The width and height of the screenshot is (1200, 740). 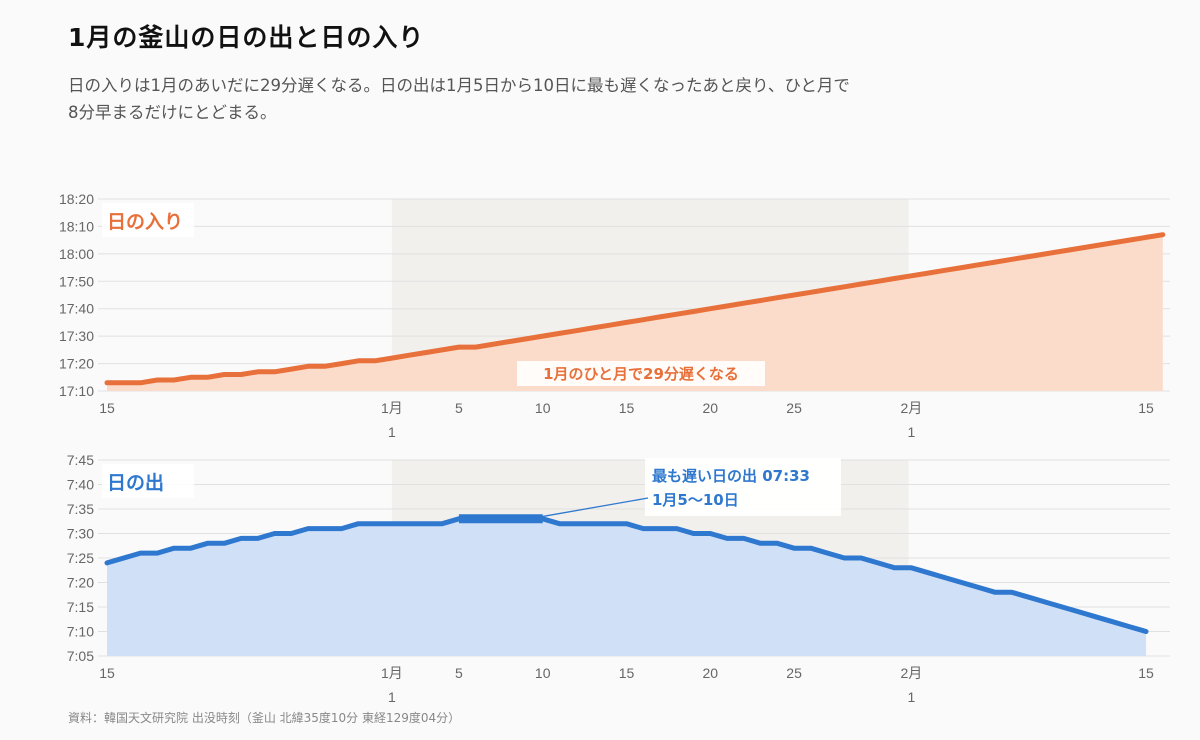 What do you see at coordinates (76, 199) in the screenshot?
I see `y-tick-label: 18:20` at bounding box center [76, 199].